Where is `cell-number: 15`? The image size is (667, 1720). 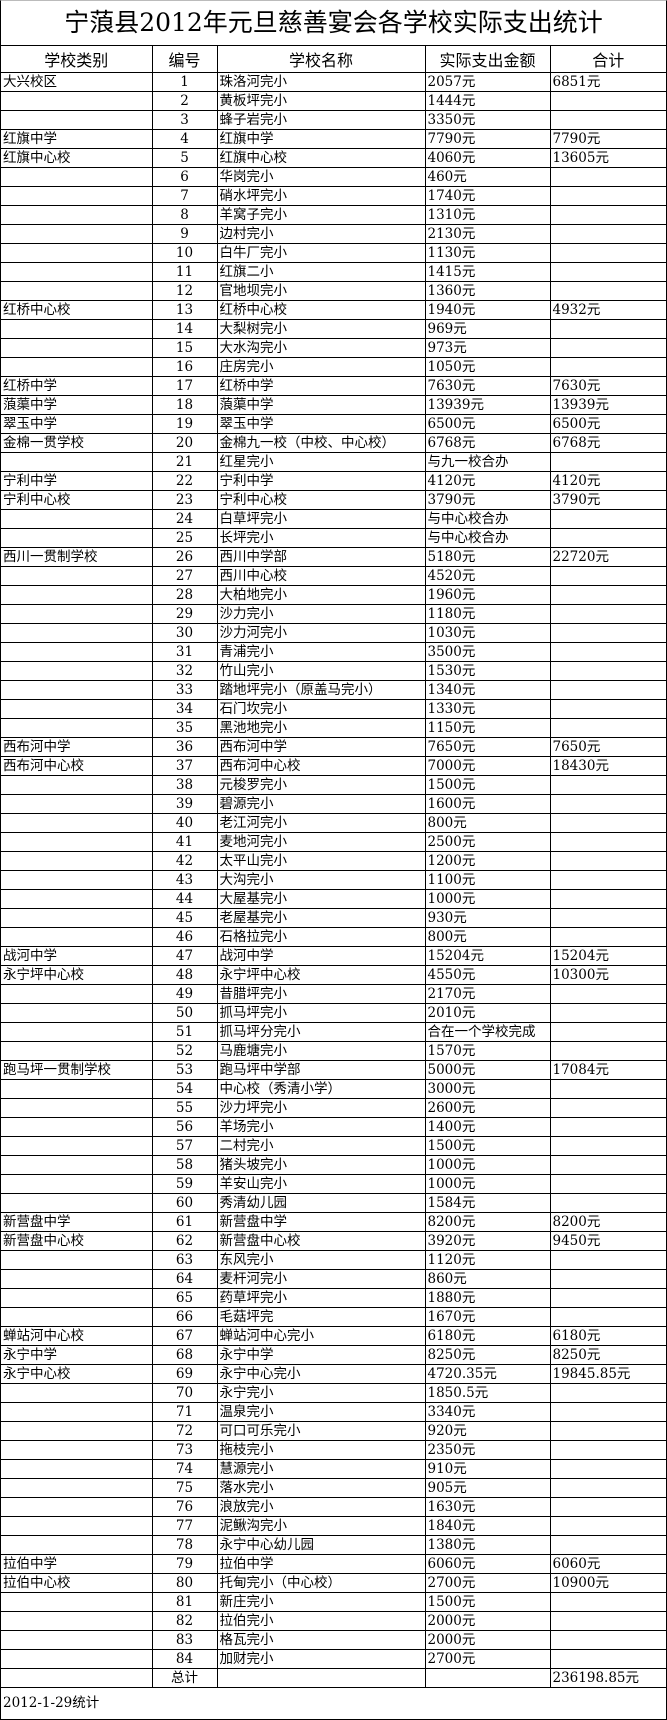
cell-number: 15 is located at coordinates (184, 348).